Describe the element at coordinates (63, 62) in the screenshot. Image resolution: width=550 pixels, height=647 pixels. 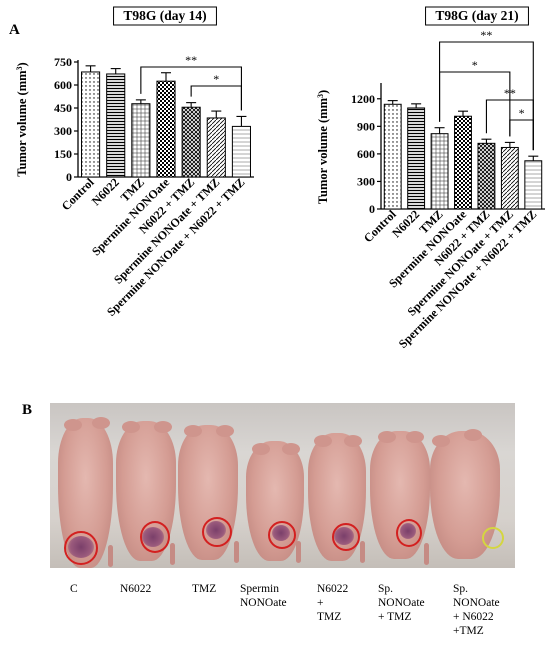
I see `y-tick-label: 750` at that location.